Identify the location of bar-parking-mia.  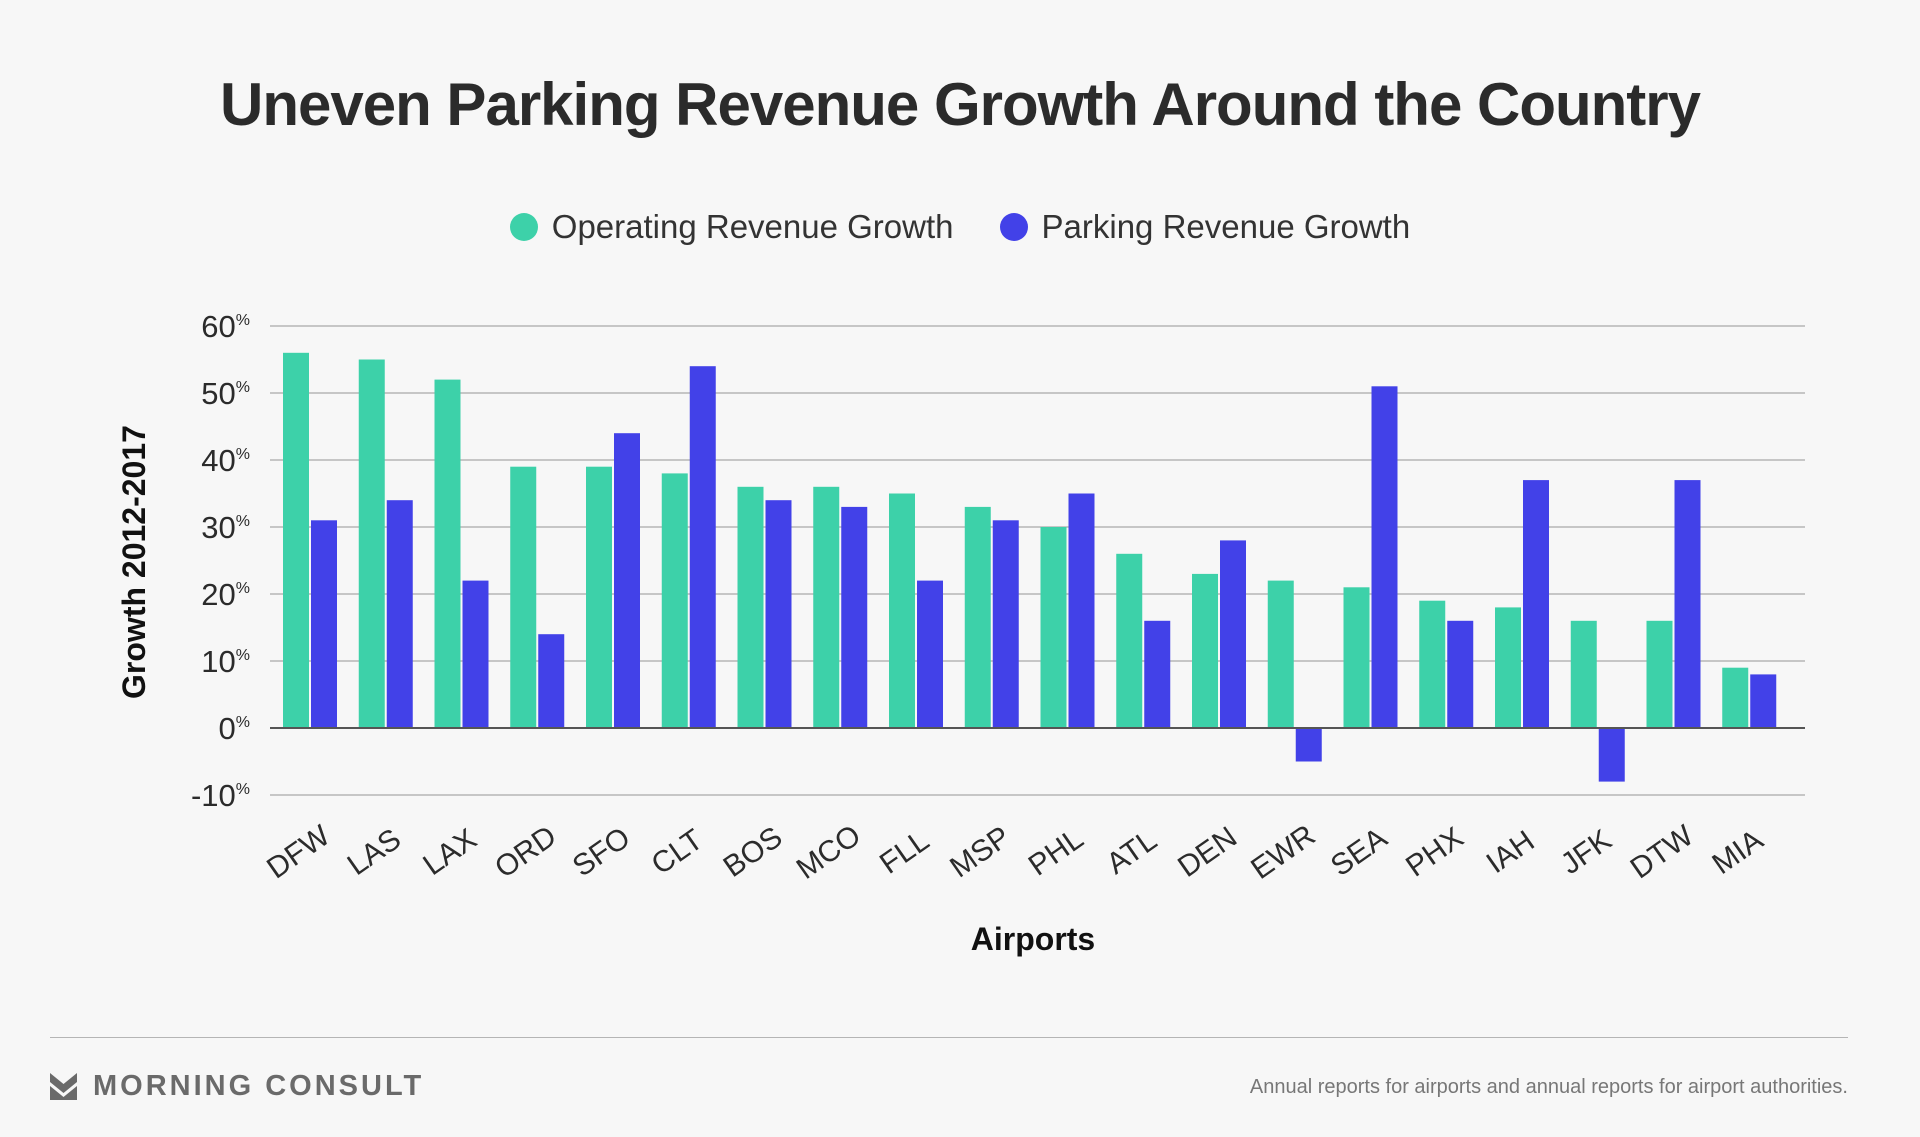
(1763, 701).